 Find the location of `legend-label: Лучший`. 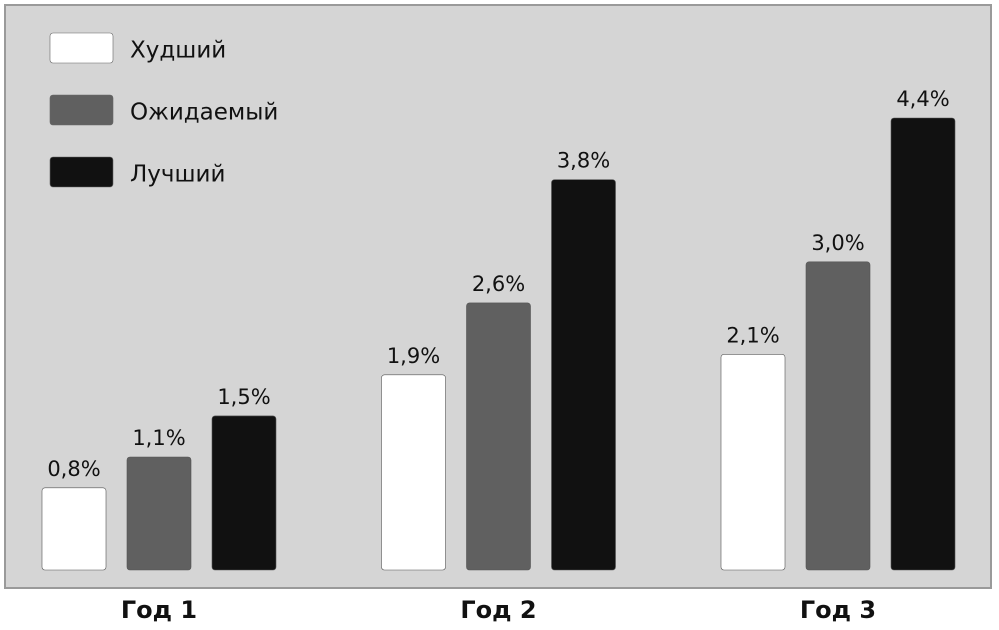

legend-label: Лучший is located at coordinates (177, 175).